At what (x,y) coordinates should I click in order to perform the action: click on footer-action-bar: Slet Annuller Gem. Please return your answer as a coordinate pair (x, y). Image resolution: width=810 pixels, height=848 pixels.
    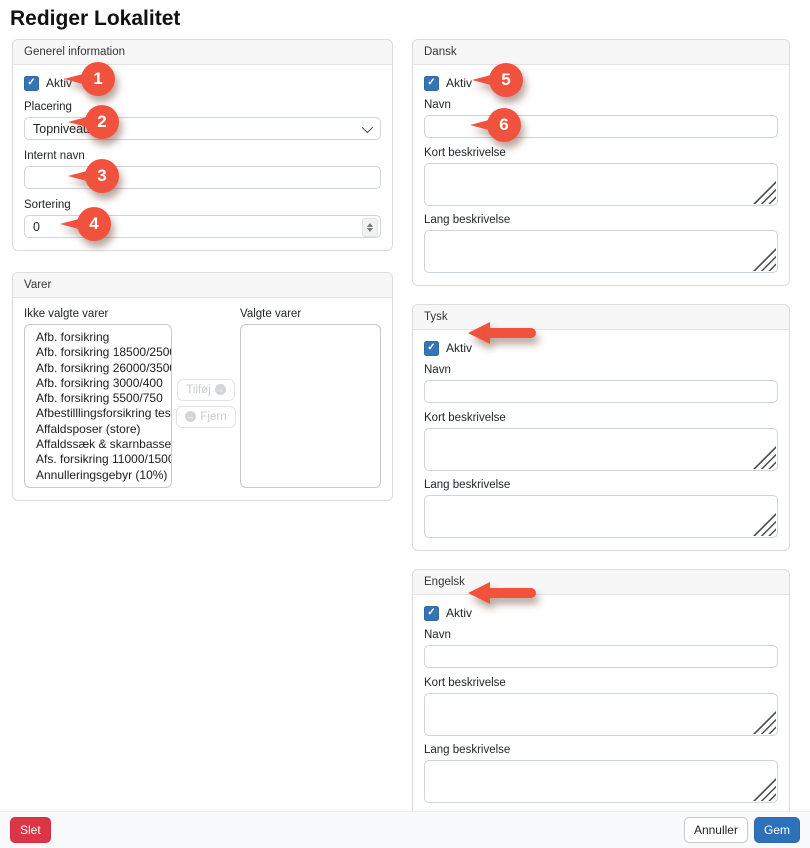
    Looking at the image, I should click on (405, 829).